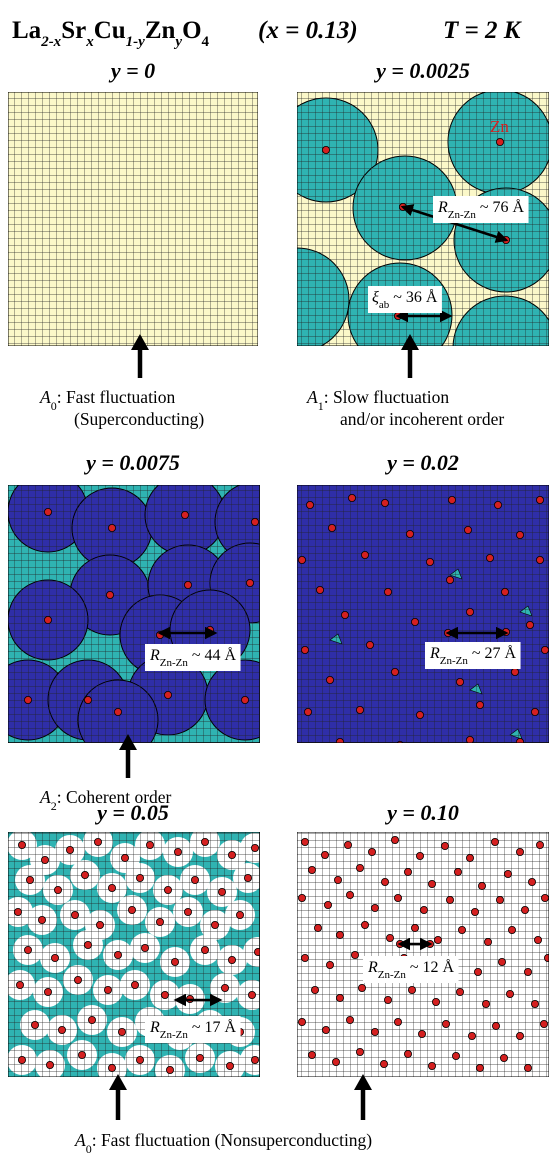  Describe the element at coordinates (405, 299) in the screenshot. I see `distance-label: ξab ~ 36 Å` at that location.